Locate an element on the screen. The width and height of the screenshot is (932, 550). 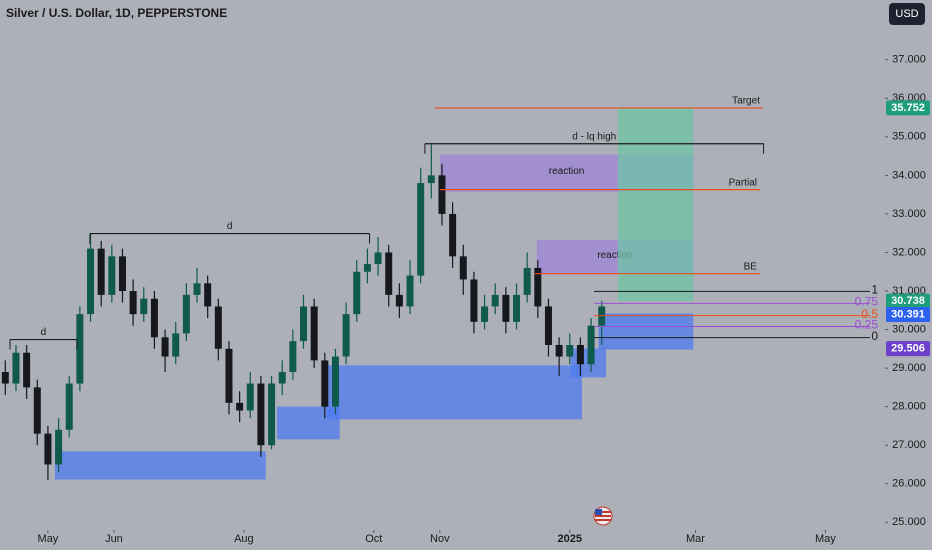
x-tick-label: Mar is located at coordinates (695, 539).